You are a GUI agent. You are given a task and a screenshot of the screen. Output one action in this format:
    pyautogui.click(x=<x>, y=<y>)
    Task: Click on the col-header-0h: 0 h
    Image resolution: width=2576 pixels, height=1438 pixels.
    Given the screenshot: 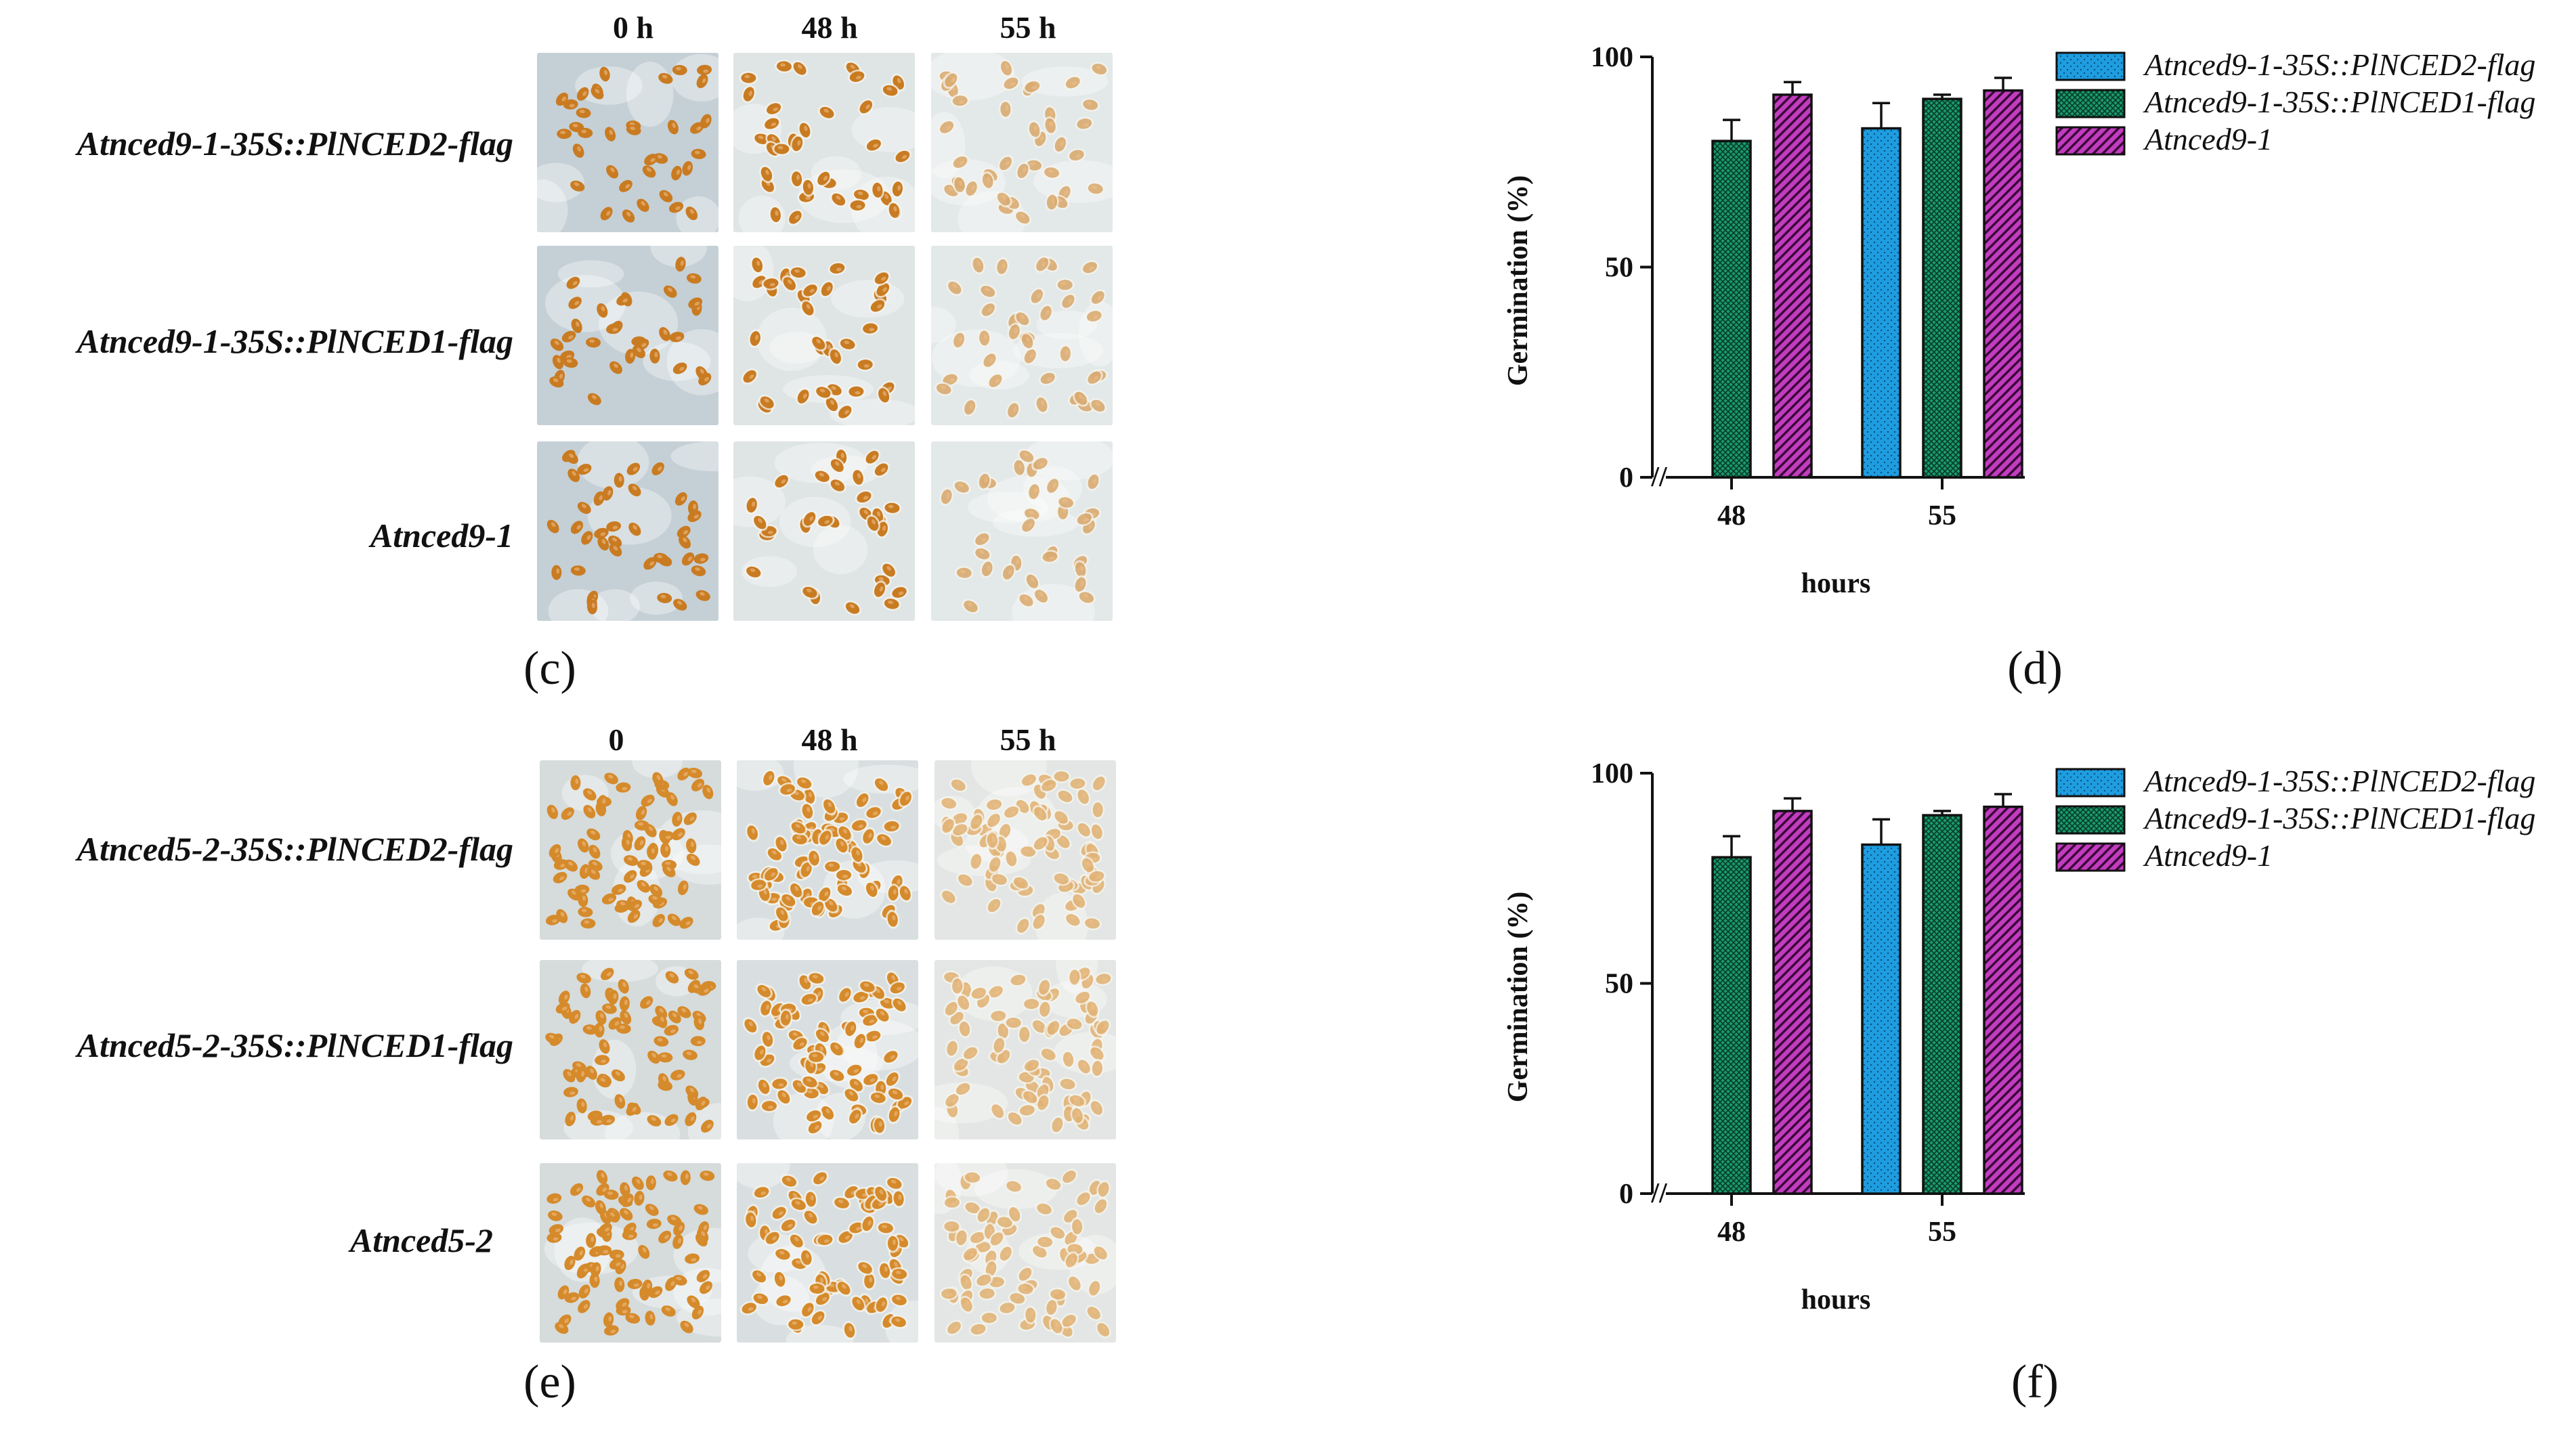 What is the action you would take?
    pyautogui.click(x=633, y=27)
    